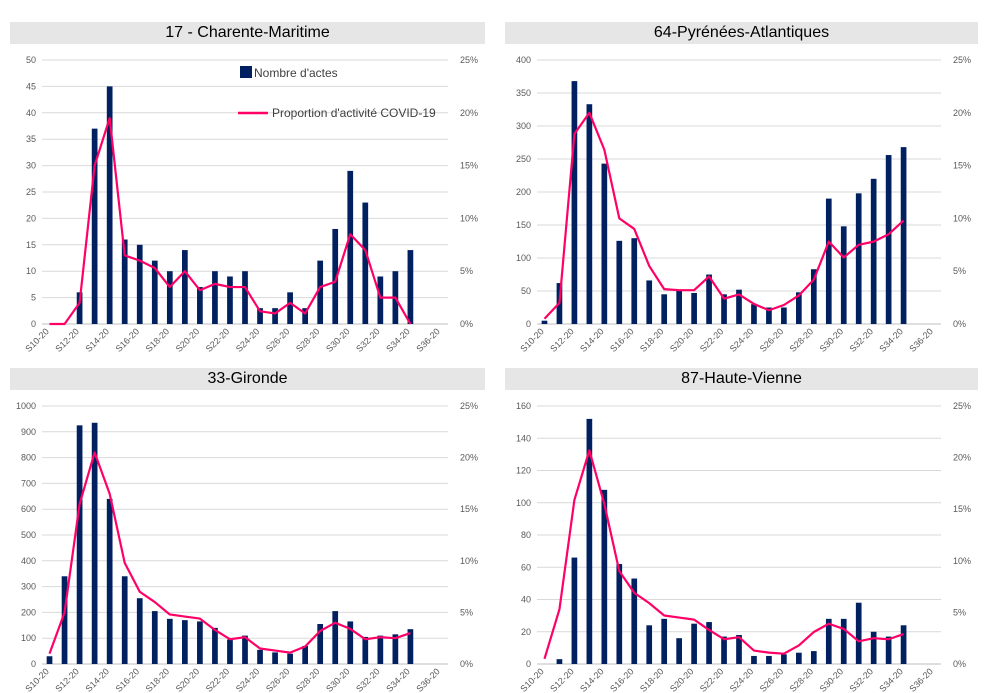 This screenshot has height=693, width=988. What do you see at coordinates (526, 632) in the screenshot?
I see `y-tick-label: 20` at bounding box center [526, 632].